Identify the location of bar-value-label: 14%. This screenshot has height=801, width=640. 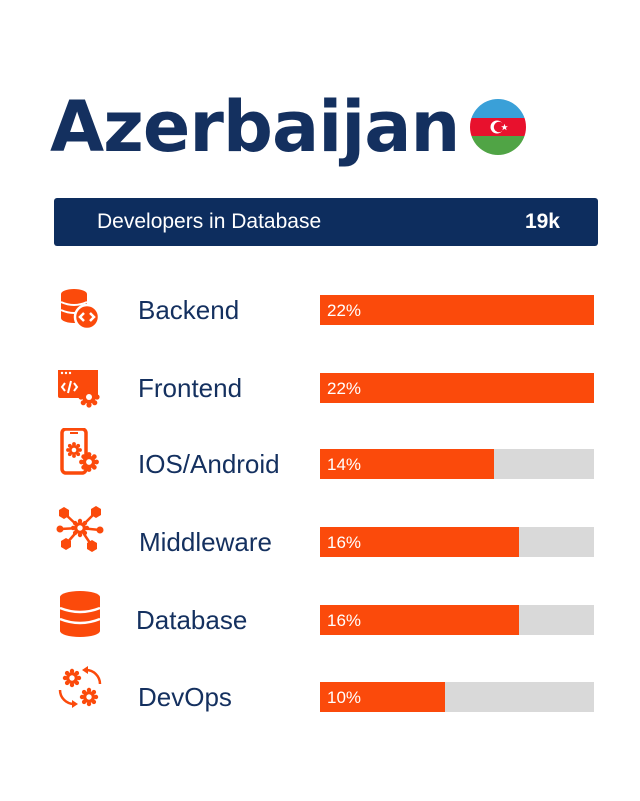
(344, 464).